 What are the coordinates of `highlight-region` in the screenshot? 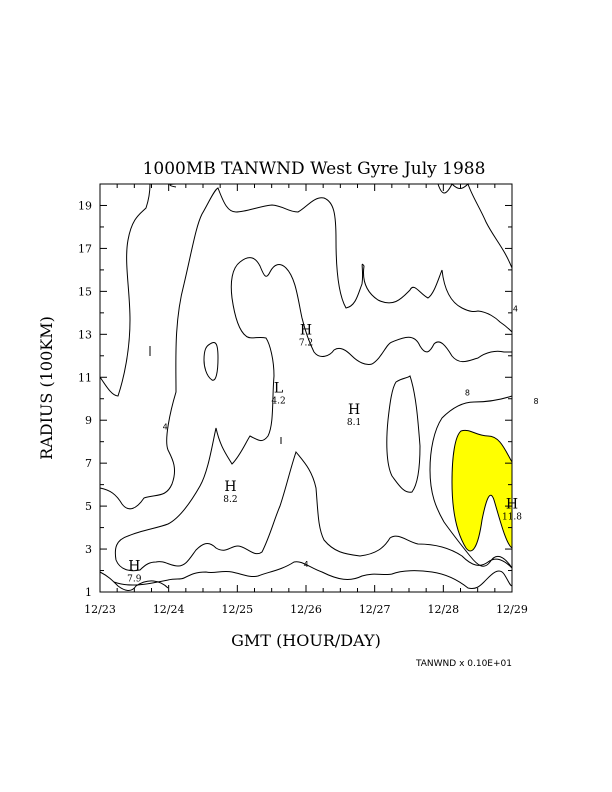 It's located at (482, 490).